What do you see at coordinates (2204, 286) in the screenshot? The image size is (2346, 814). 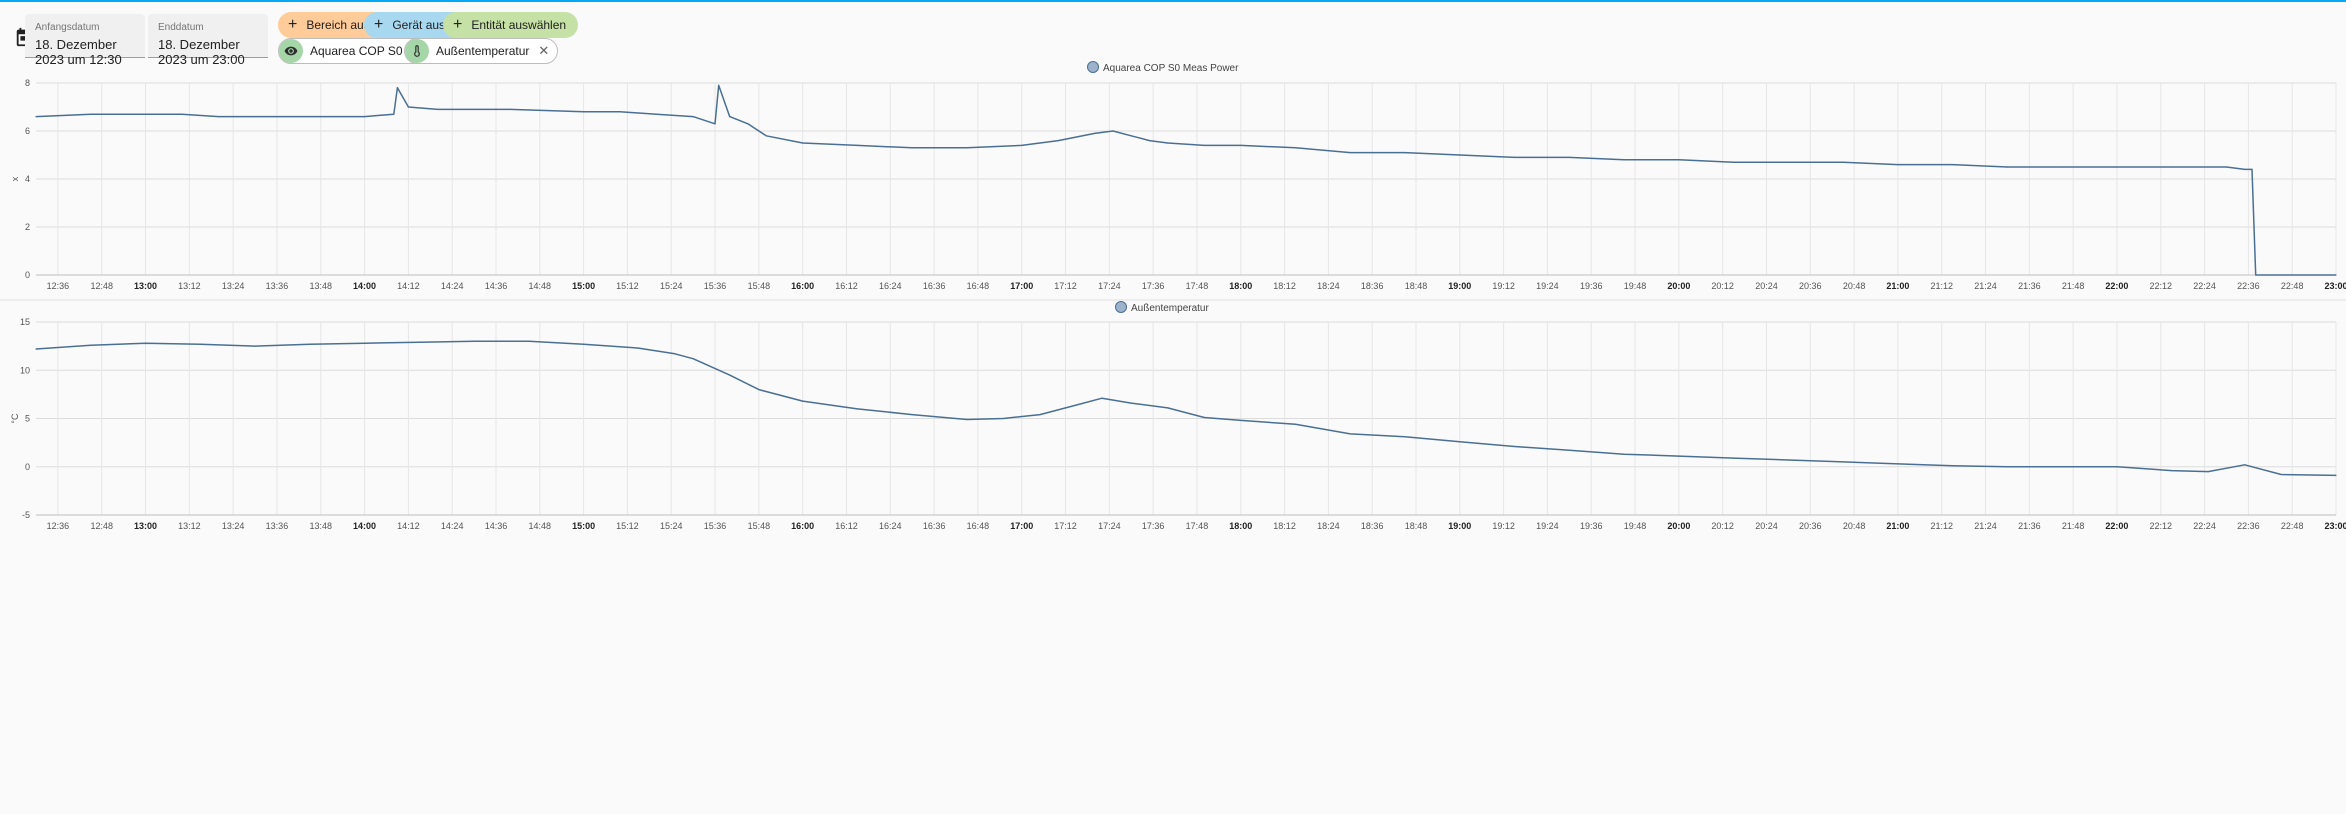 I see `x-tick-label: 22:24` at bounding box center [2204, 286].